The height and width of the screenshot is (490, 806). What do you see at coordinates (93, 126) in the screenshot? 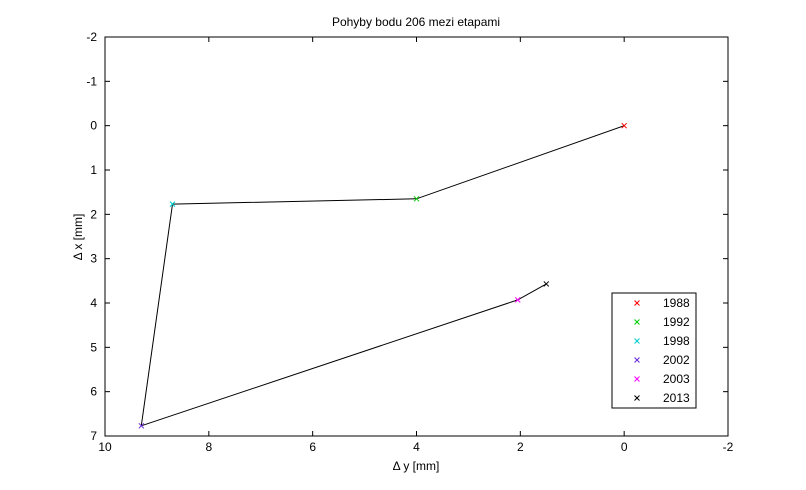
I see `y-tick-label: 0` at bounding box center [93, 126].